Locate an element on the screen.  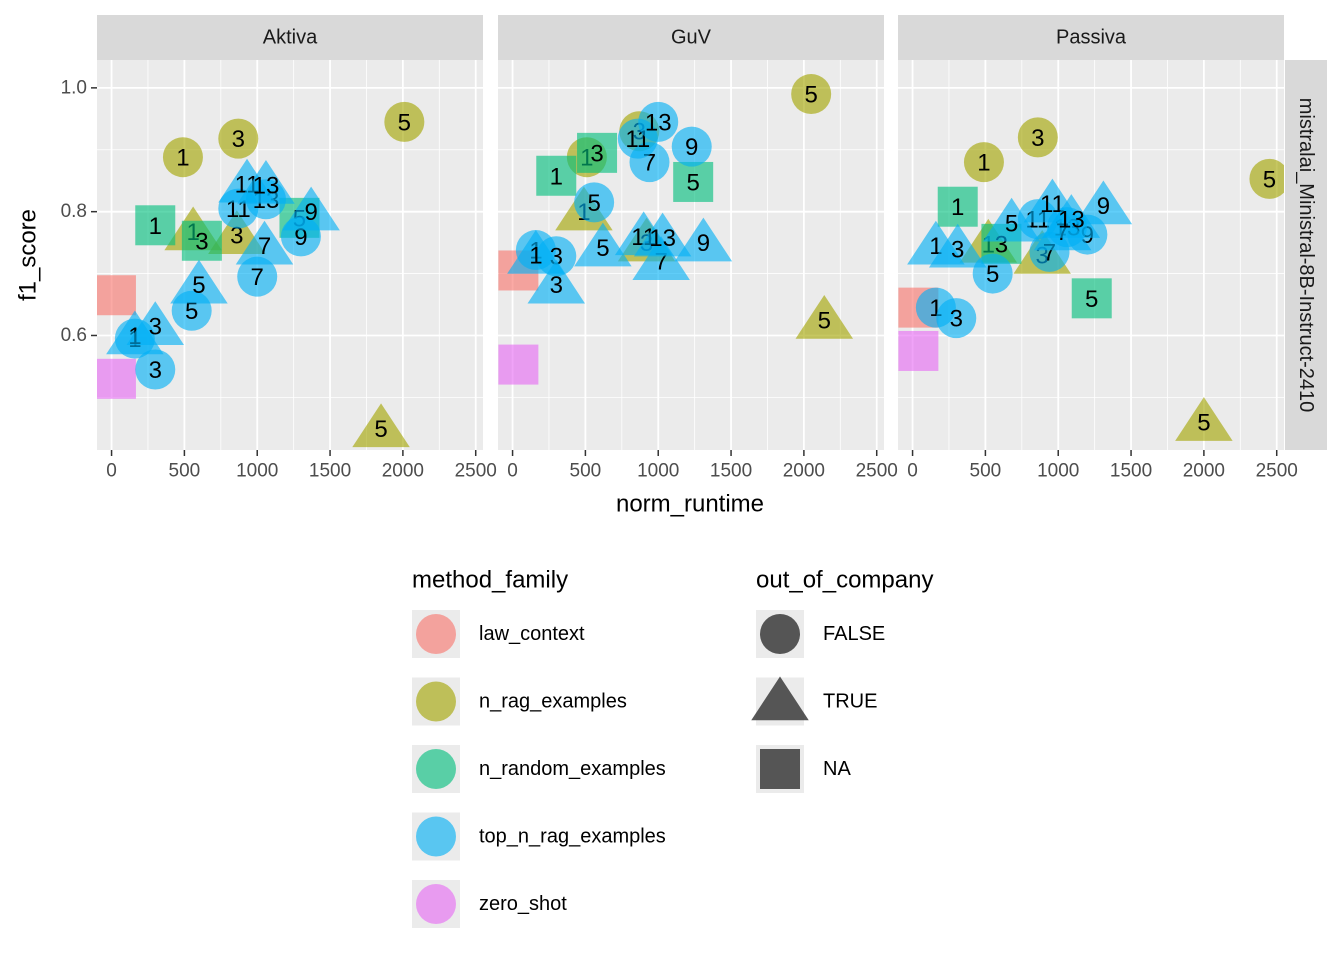
point-label: 7 is located at coordinates (257, 277).